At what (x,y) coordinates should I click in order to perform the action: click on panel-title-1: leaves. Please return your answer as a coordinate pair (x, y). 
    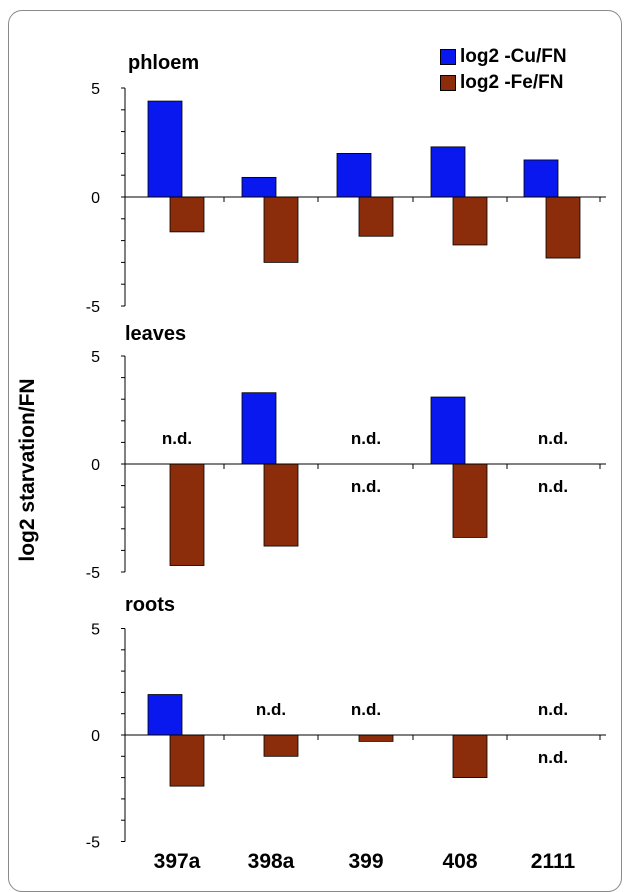
    Looking at the image, I should click on (155, 334).